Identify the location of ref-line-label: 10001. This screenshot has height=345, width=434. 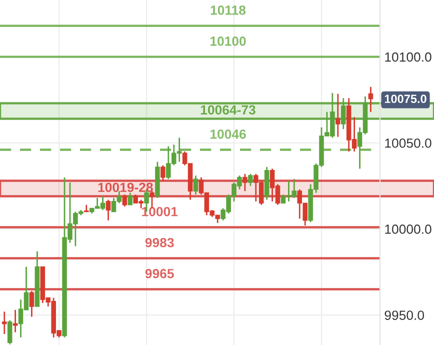
(160, 211).